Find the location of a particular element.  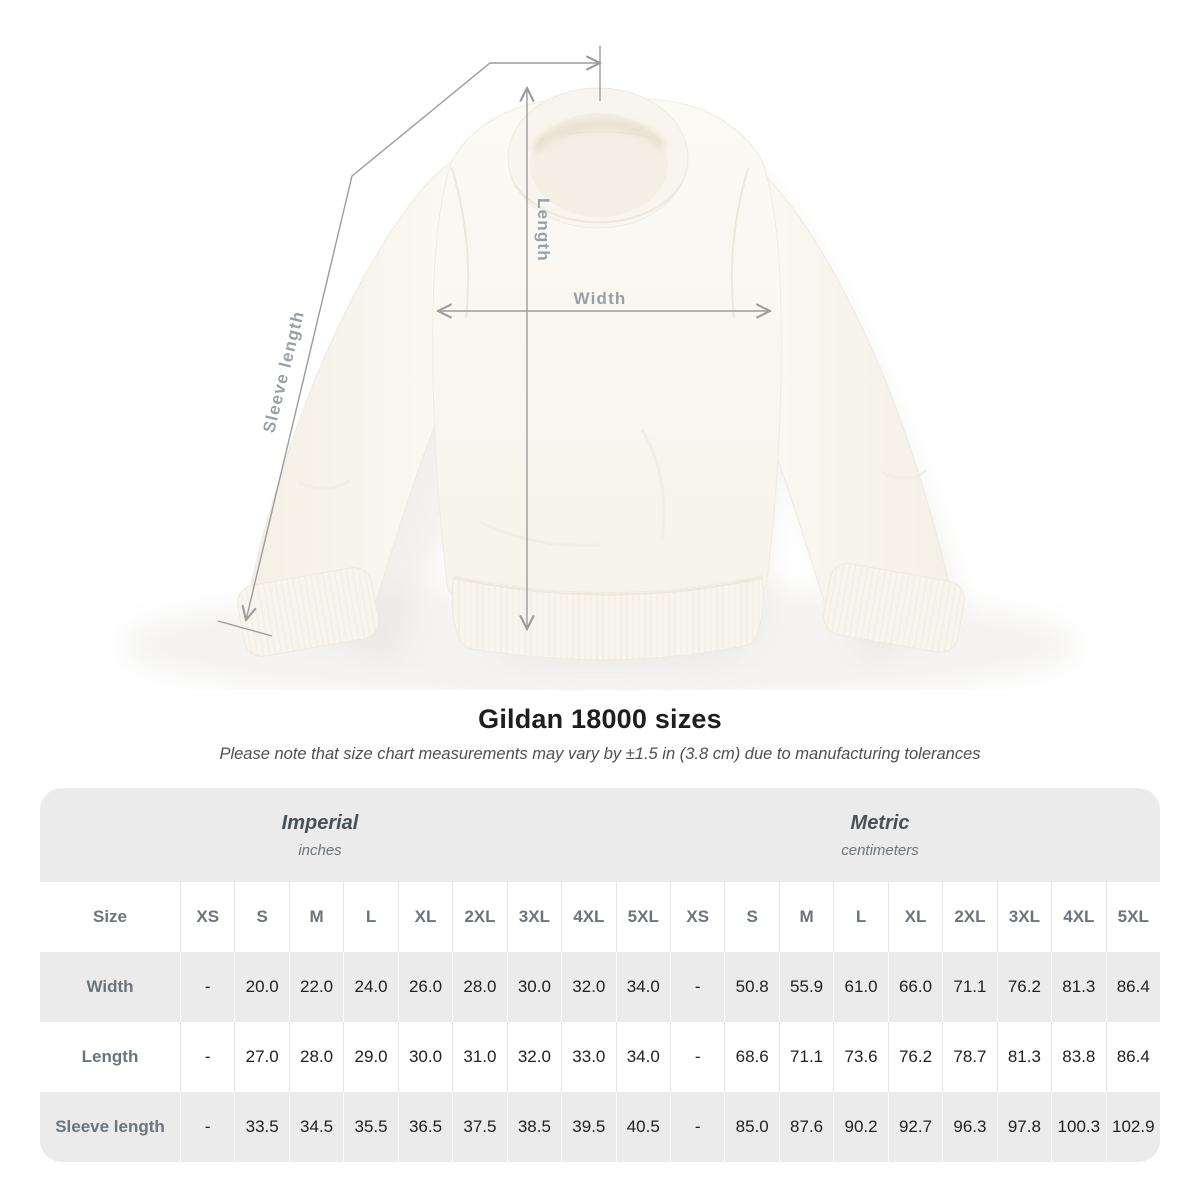

sleeve-imperial-3xl: 38.5 is located at coordinates (533, 1127).